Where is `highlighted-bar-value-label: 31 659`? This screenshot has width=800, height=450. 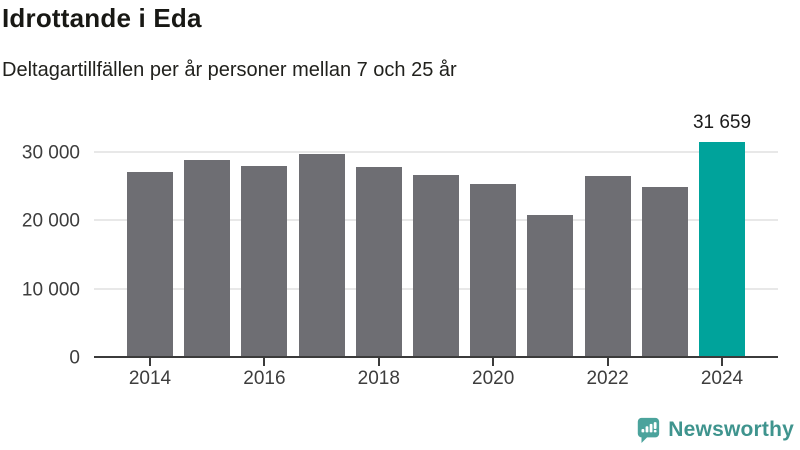
highlighted-bar-value-label: 31 659 is located at coordinates (722, 122).